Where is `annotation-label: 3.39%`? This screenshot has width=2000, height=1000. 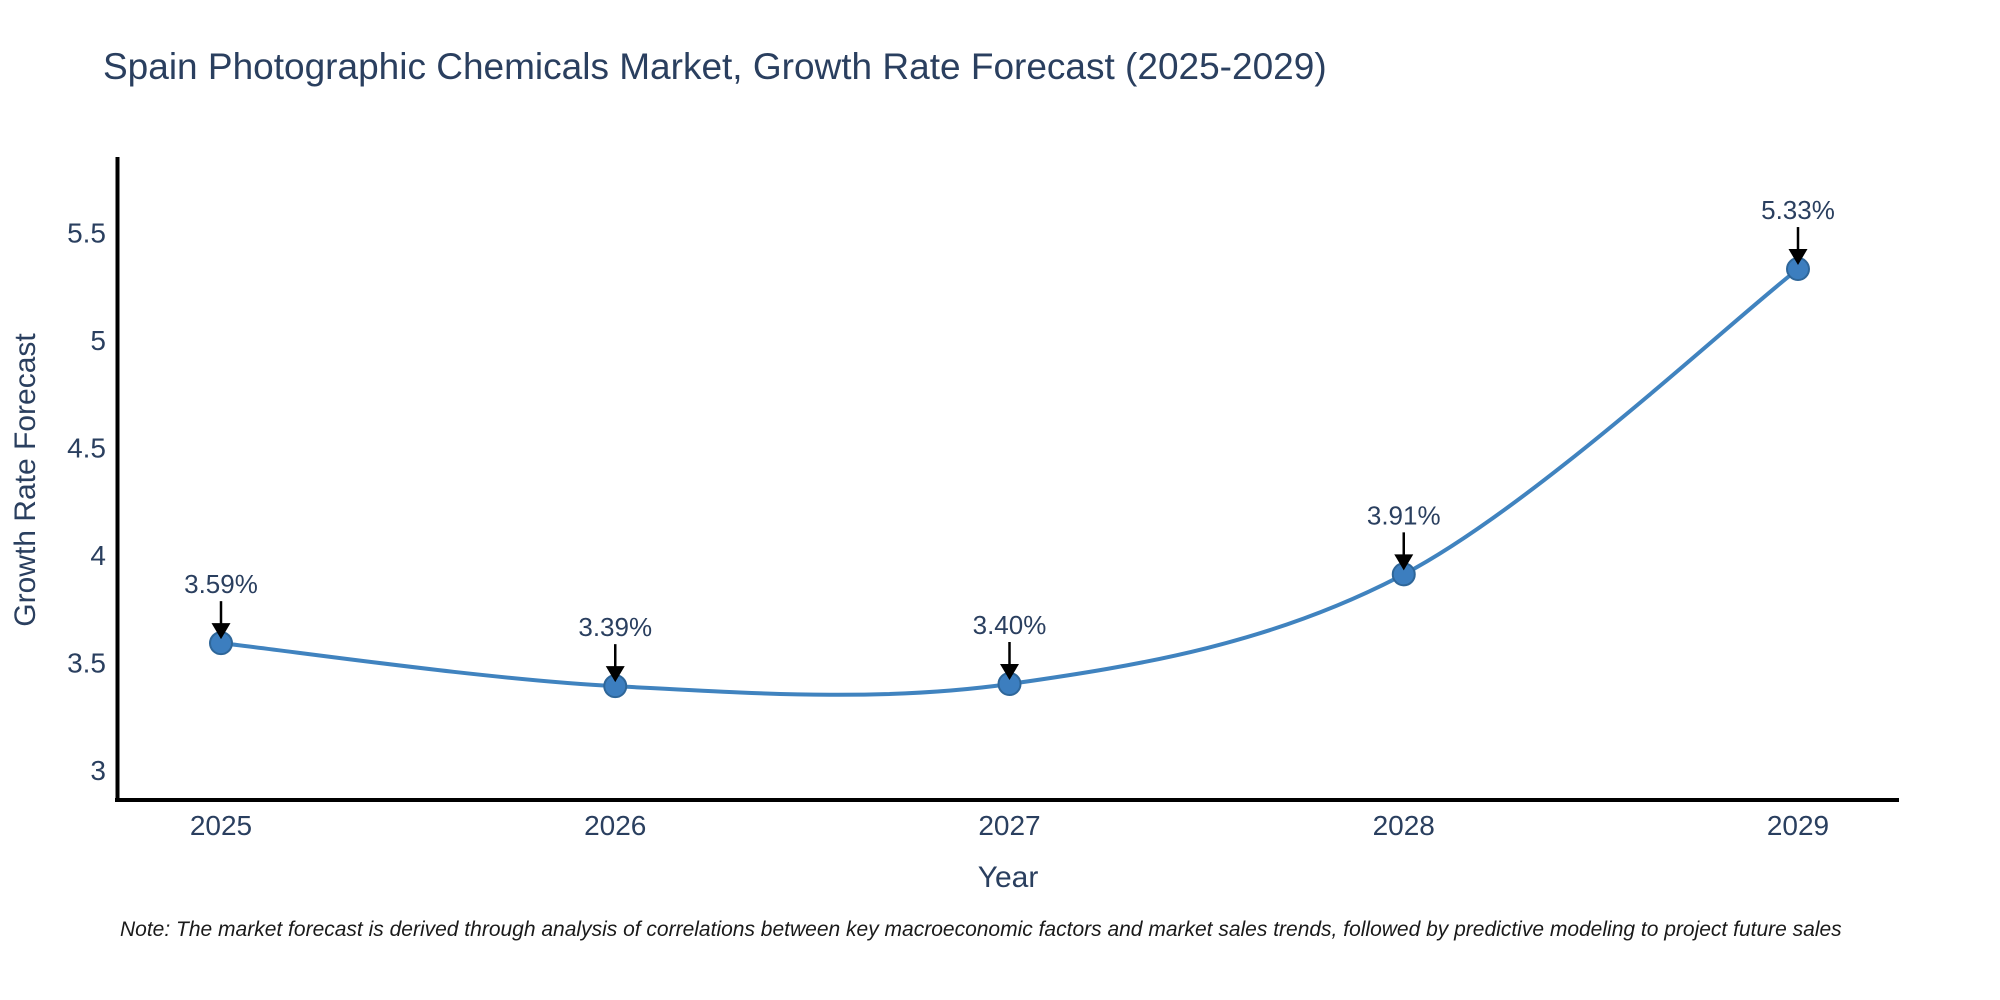
annotation-label: 3.39% is located at coordinates (615, 627).